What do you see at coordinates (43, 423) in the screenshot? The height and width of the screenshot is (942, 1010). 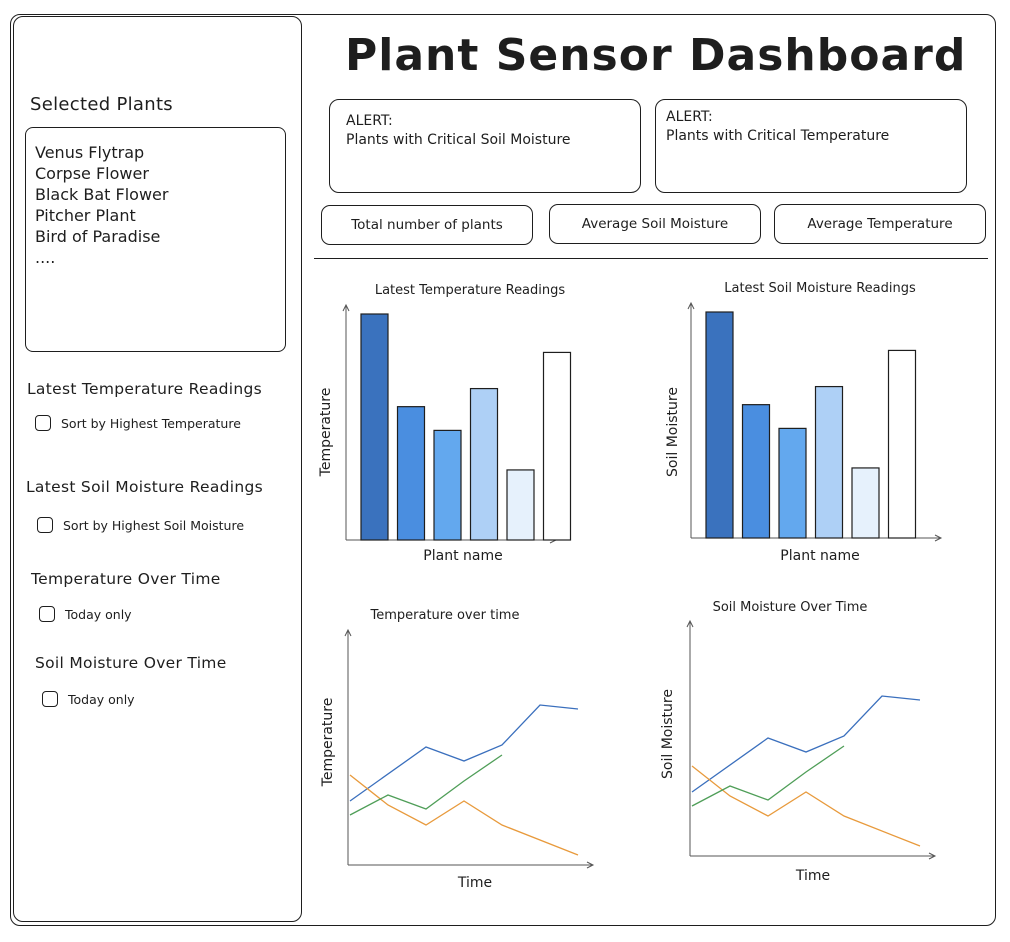 I see `sort-temperature-checkbox` at bounding box center [43, 423].